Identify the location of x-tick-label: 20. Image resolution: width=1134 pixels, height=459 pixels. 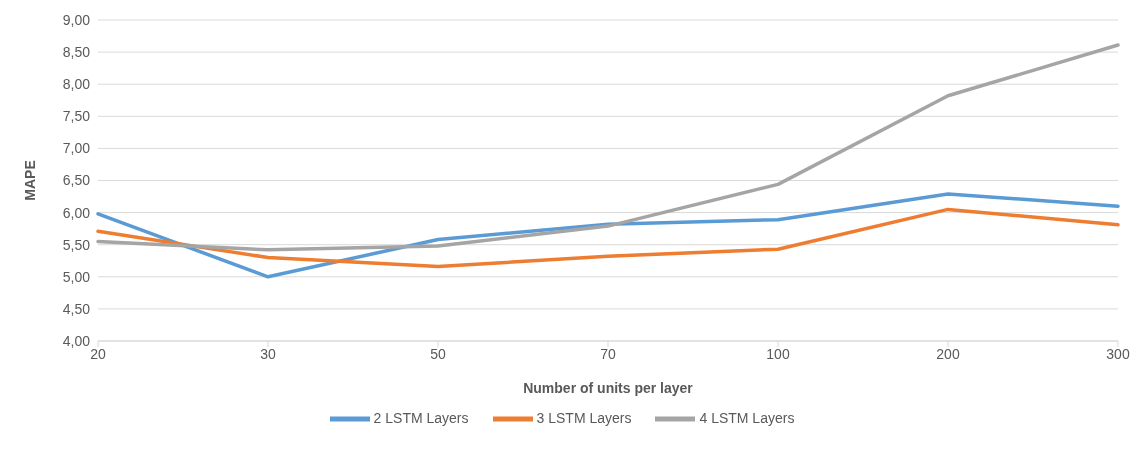
(98, 353).